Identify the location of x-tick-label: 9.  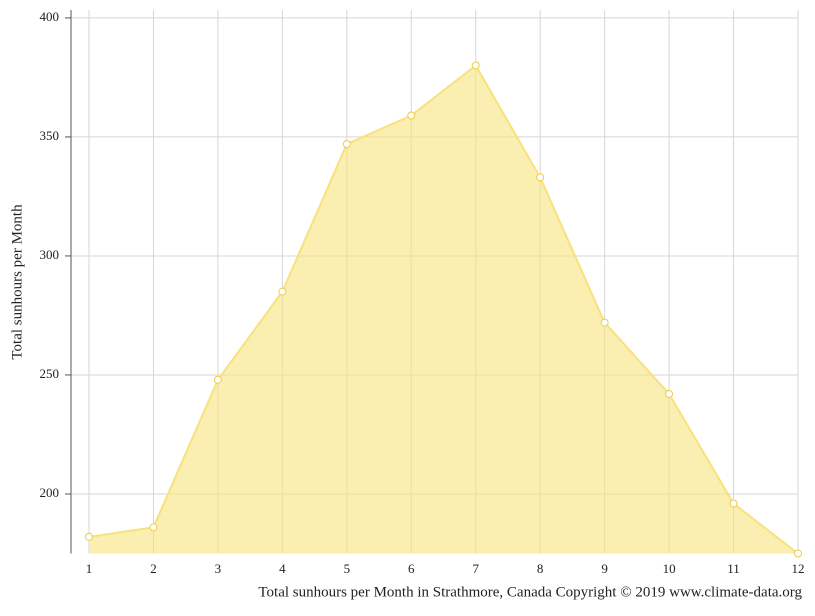
(604, 568).